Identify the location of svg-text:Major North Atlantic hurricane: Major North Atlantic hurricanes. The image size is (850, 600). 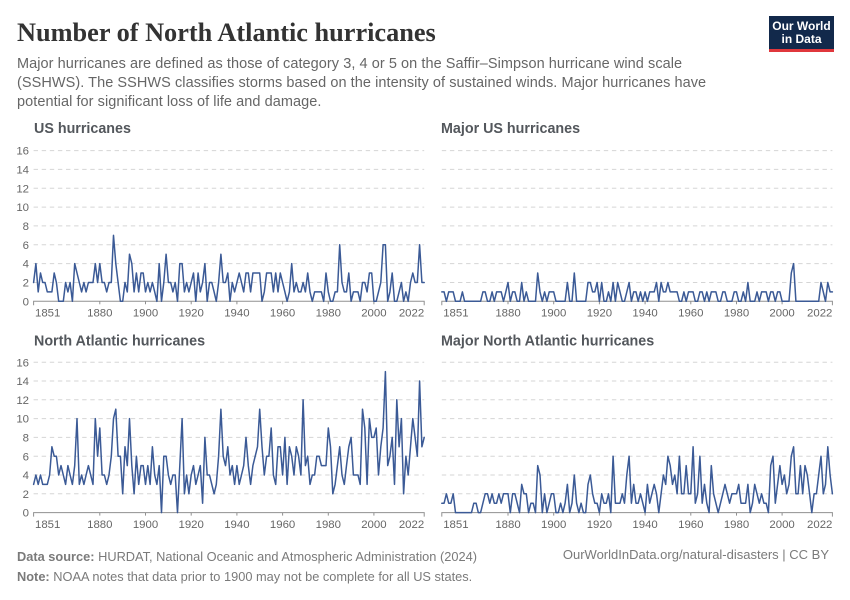
(547, 342).